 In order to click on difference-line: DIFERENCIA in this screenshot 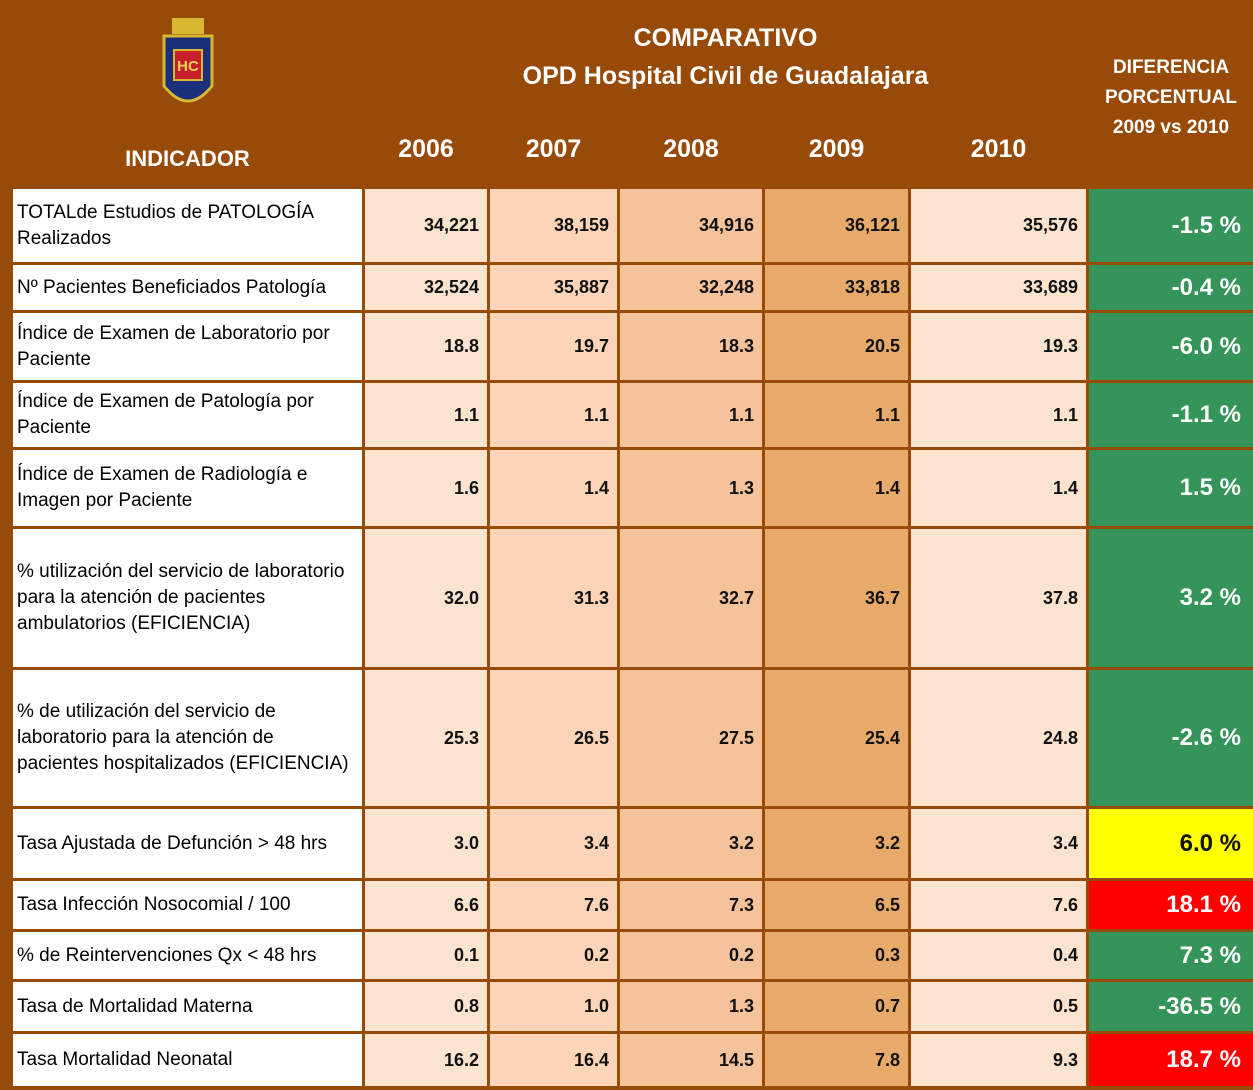, I will do `click(1171, 67)`.